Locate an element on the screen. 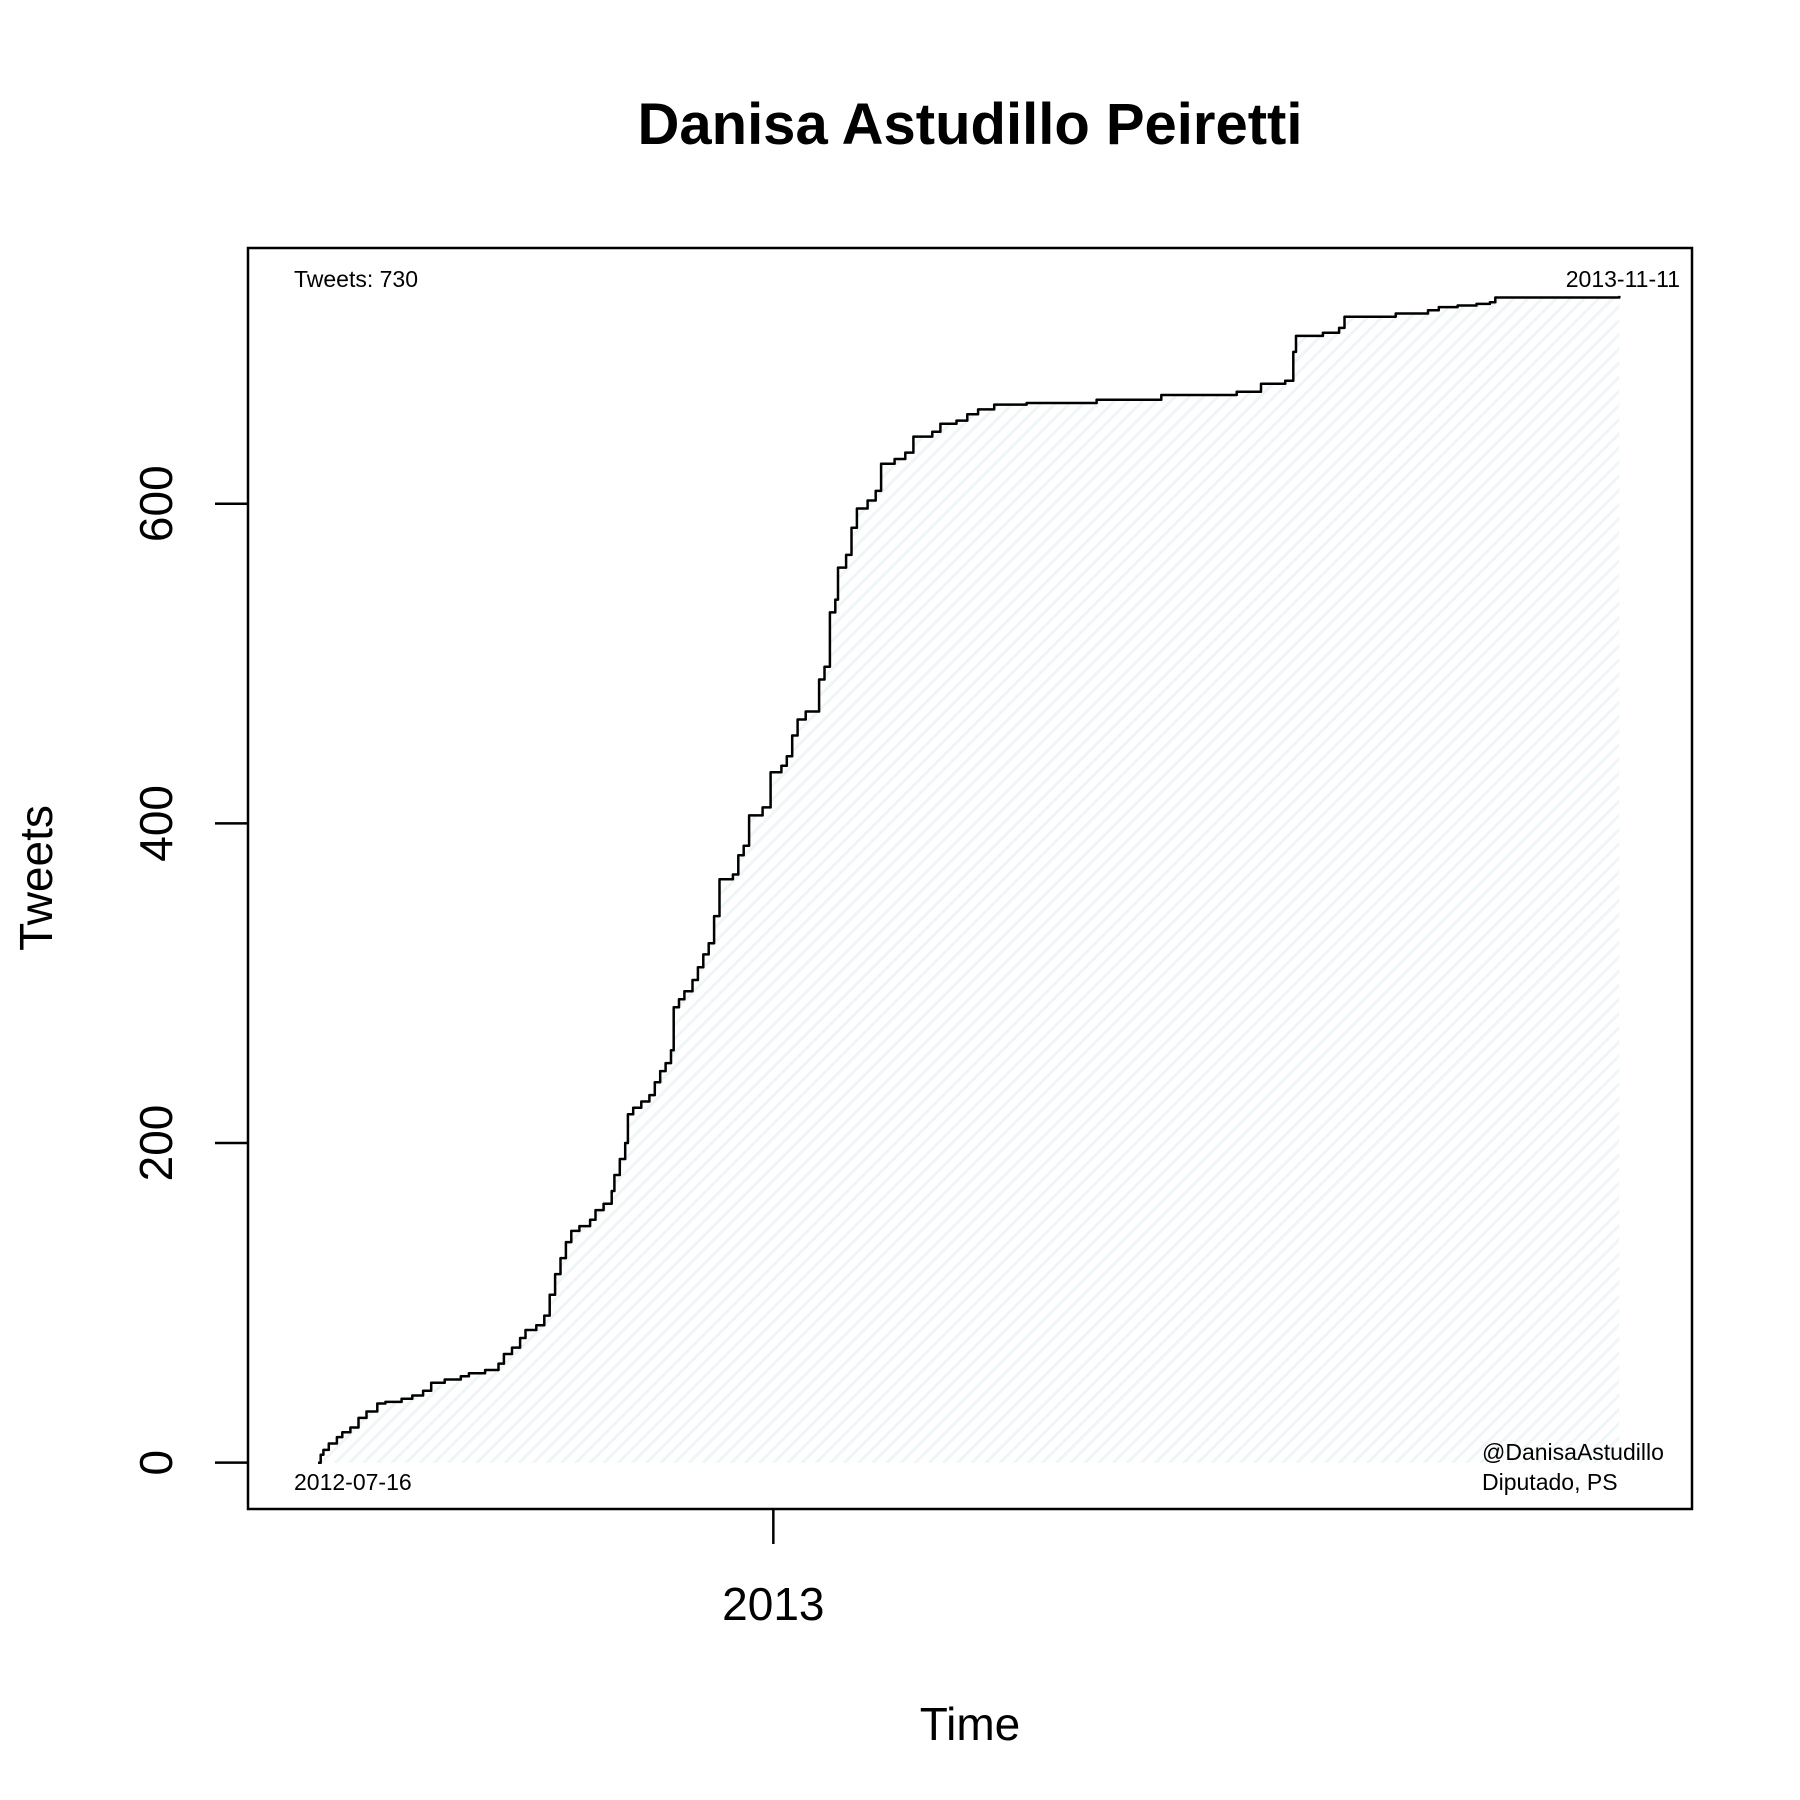  start-date-note: 2012-07-16 is located at coordinates (353, 1482).